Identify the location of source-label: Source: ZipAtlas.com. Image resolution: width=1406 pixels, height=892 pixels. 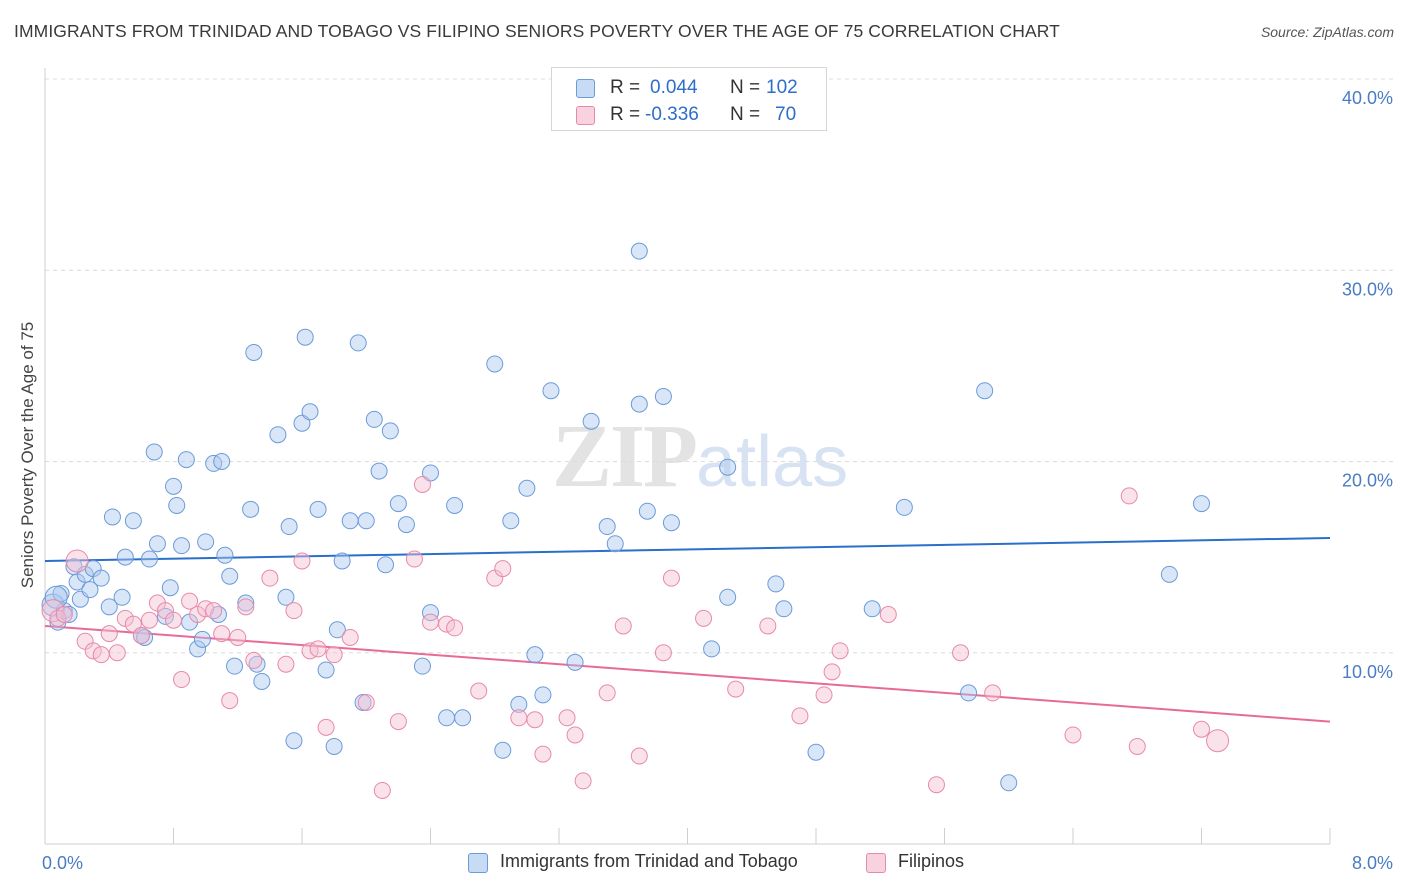
(1327, 32).